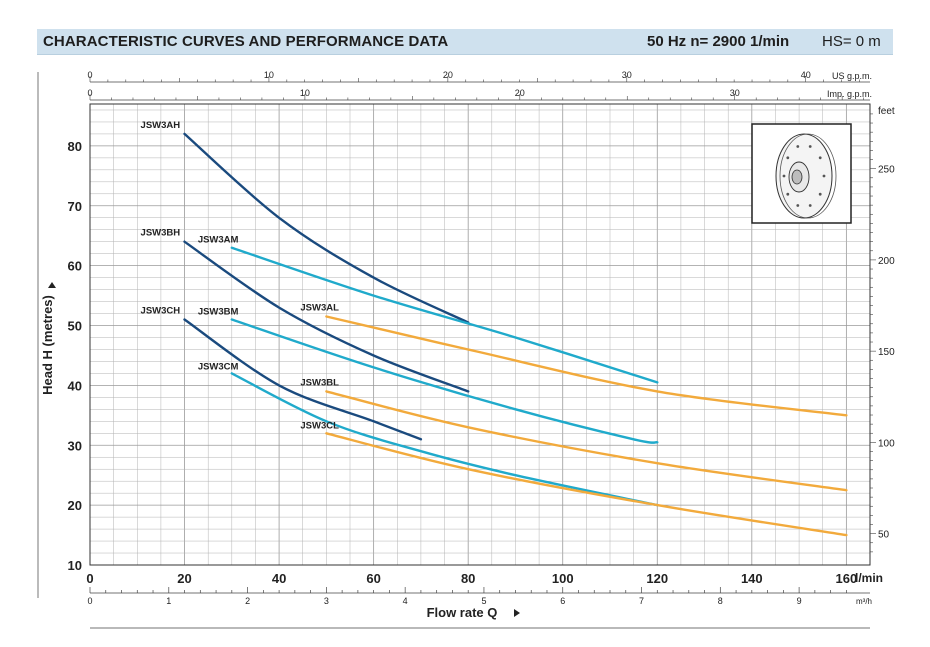 The width and height of the screenshot is (930, 647). What do you see at coordinates (161, 125) in the screenshot?
I see `curve-label-jsw3ah: JSW3AH` at bounding box center [161, 125].